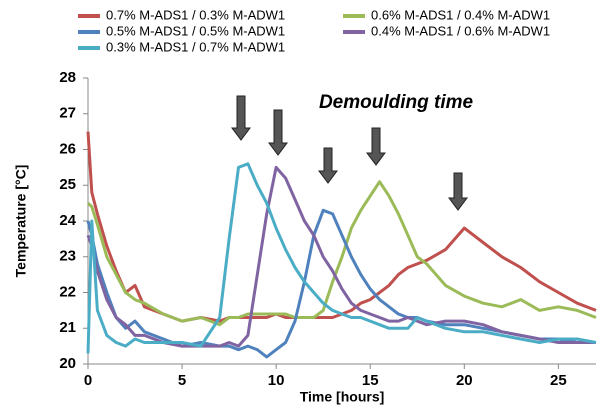 This screenshot has width=601, height=412. I want to click on y-tick-label: 27, so click(67, 113).